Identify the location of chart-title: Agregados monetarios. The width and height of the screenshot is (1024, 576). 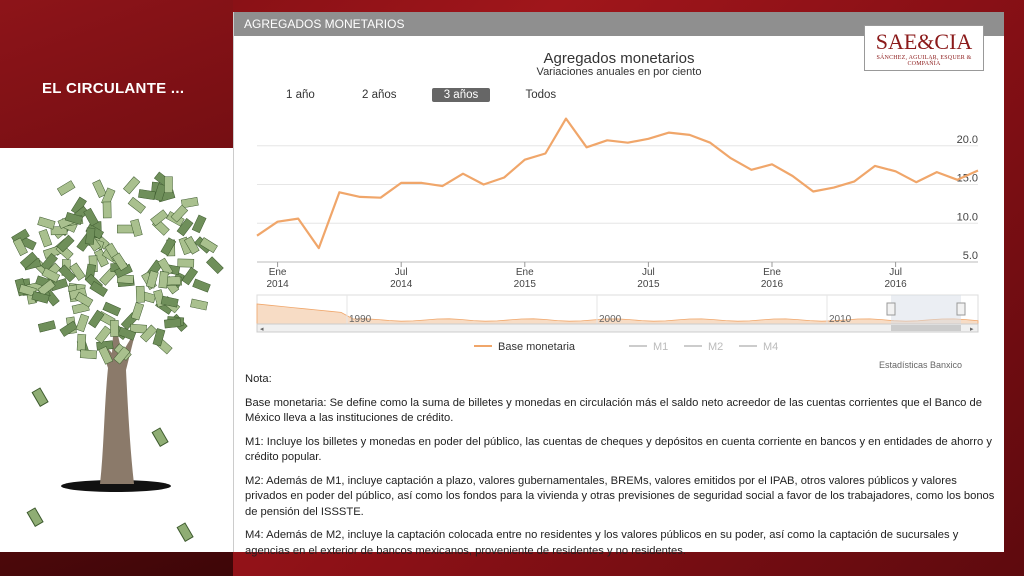
(619, 58).